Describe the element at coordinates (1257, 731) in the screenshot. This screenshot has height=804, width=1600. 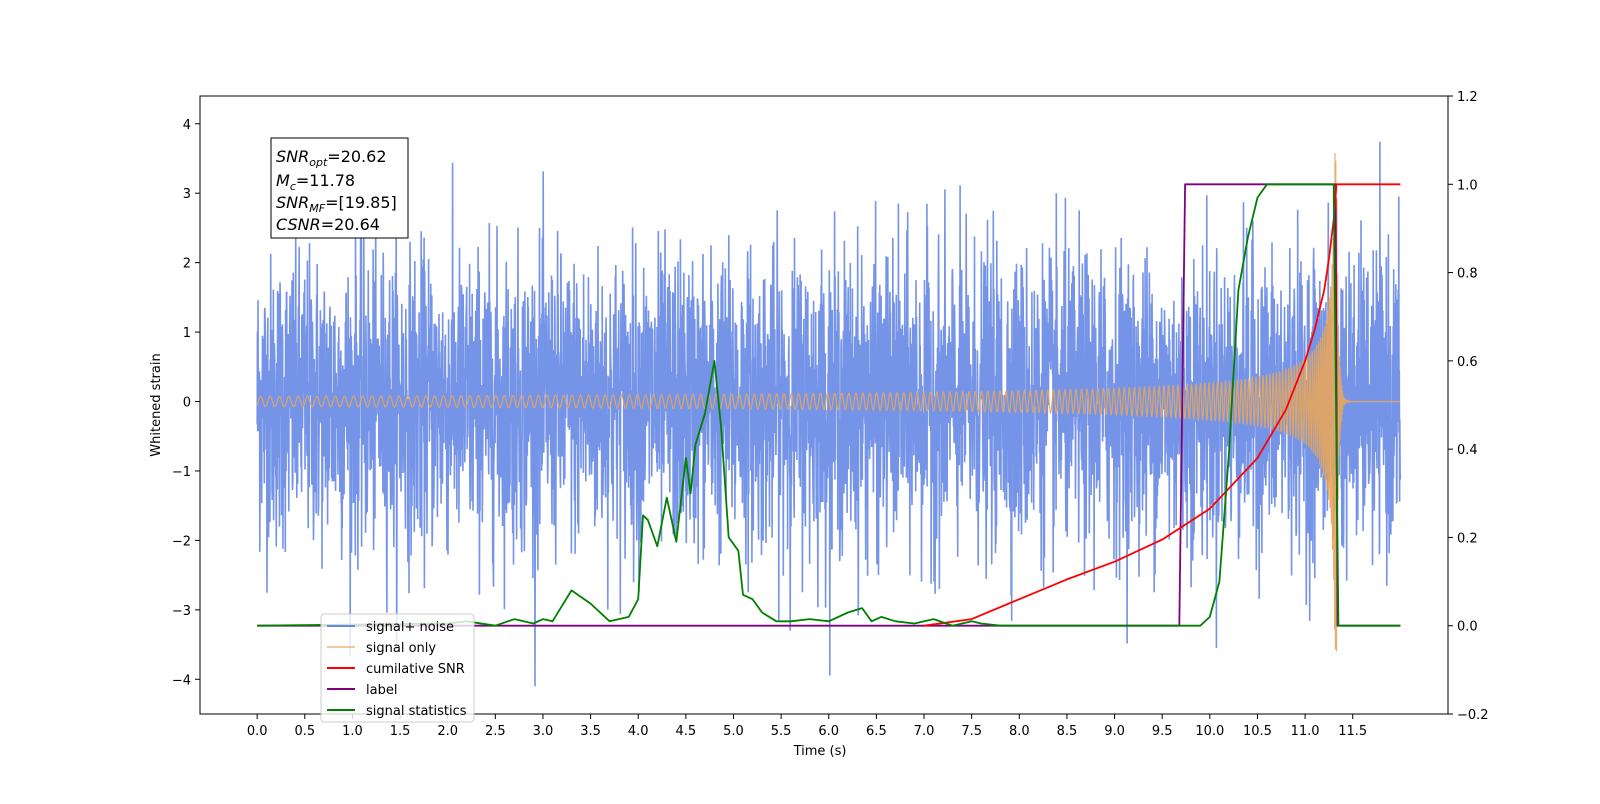
I see `x-tick-label: 10.5` at that location.